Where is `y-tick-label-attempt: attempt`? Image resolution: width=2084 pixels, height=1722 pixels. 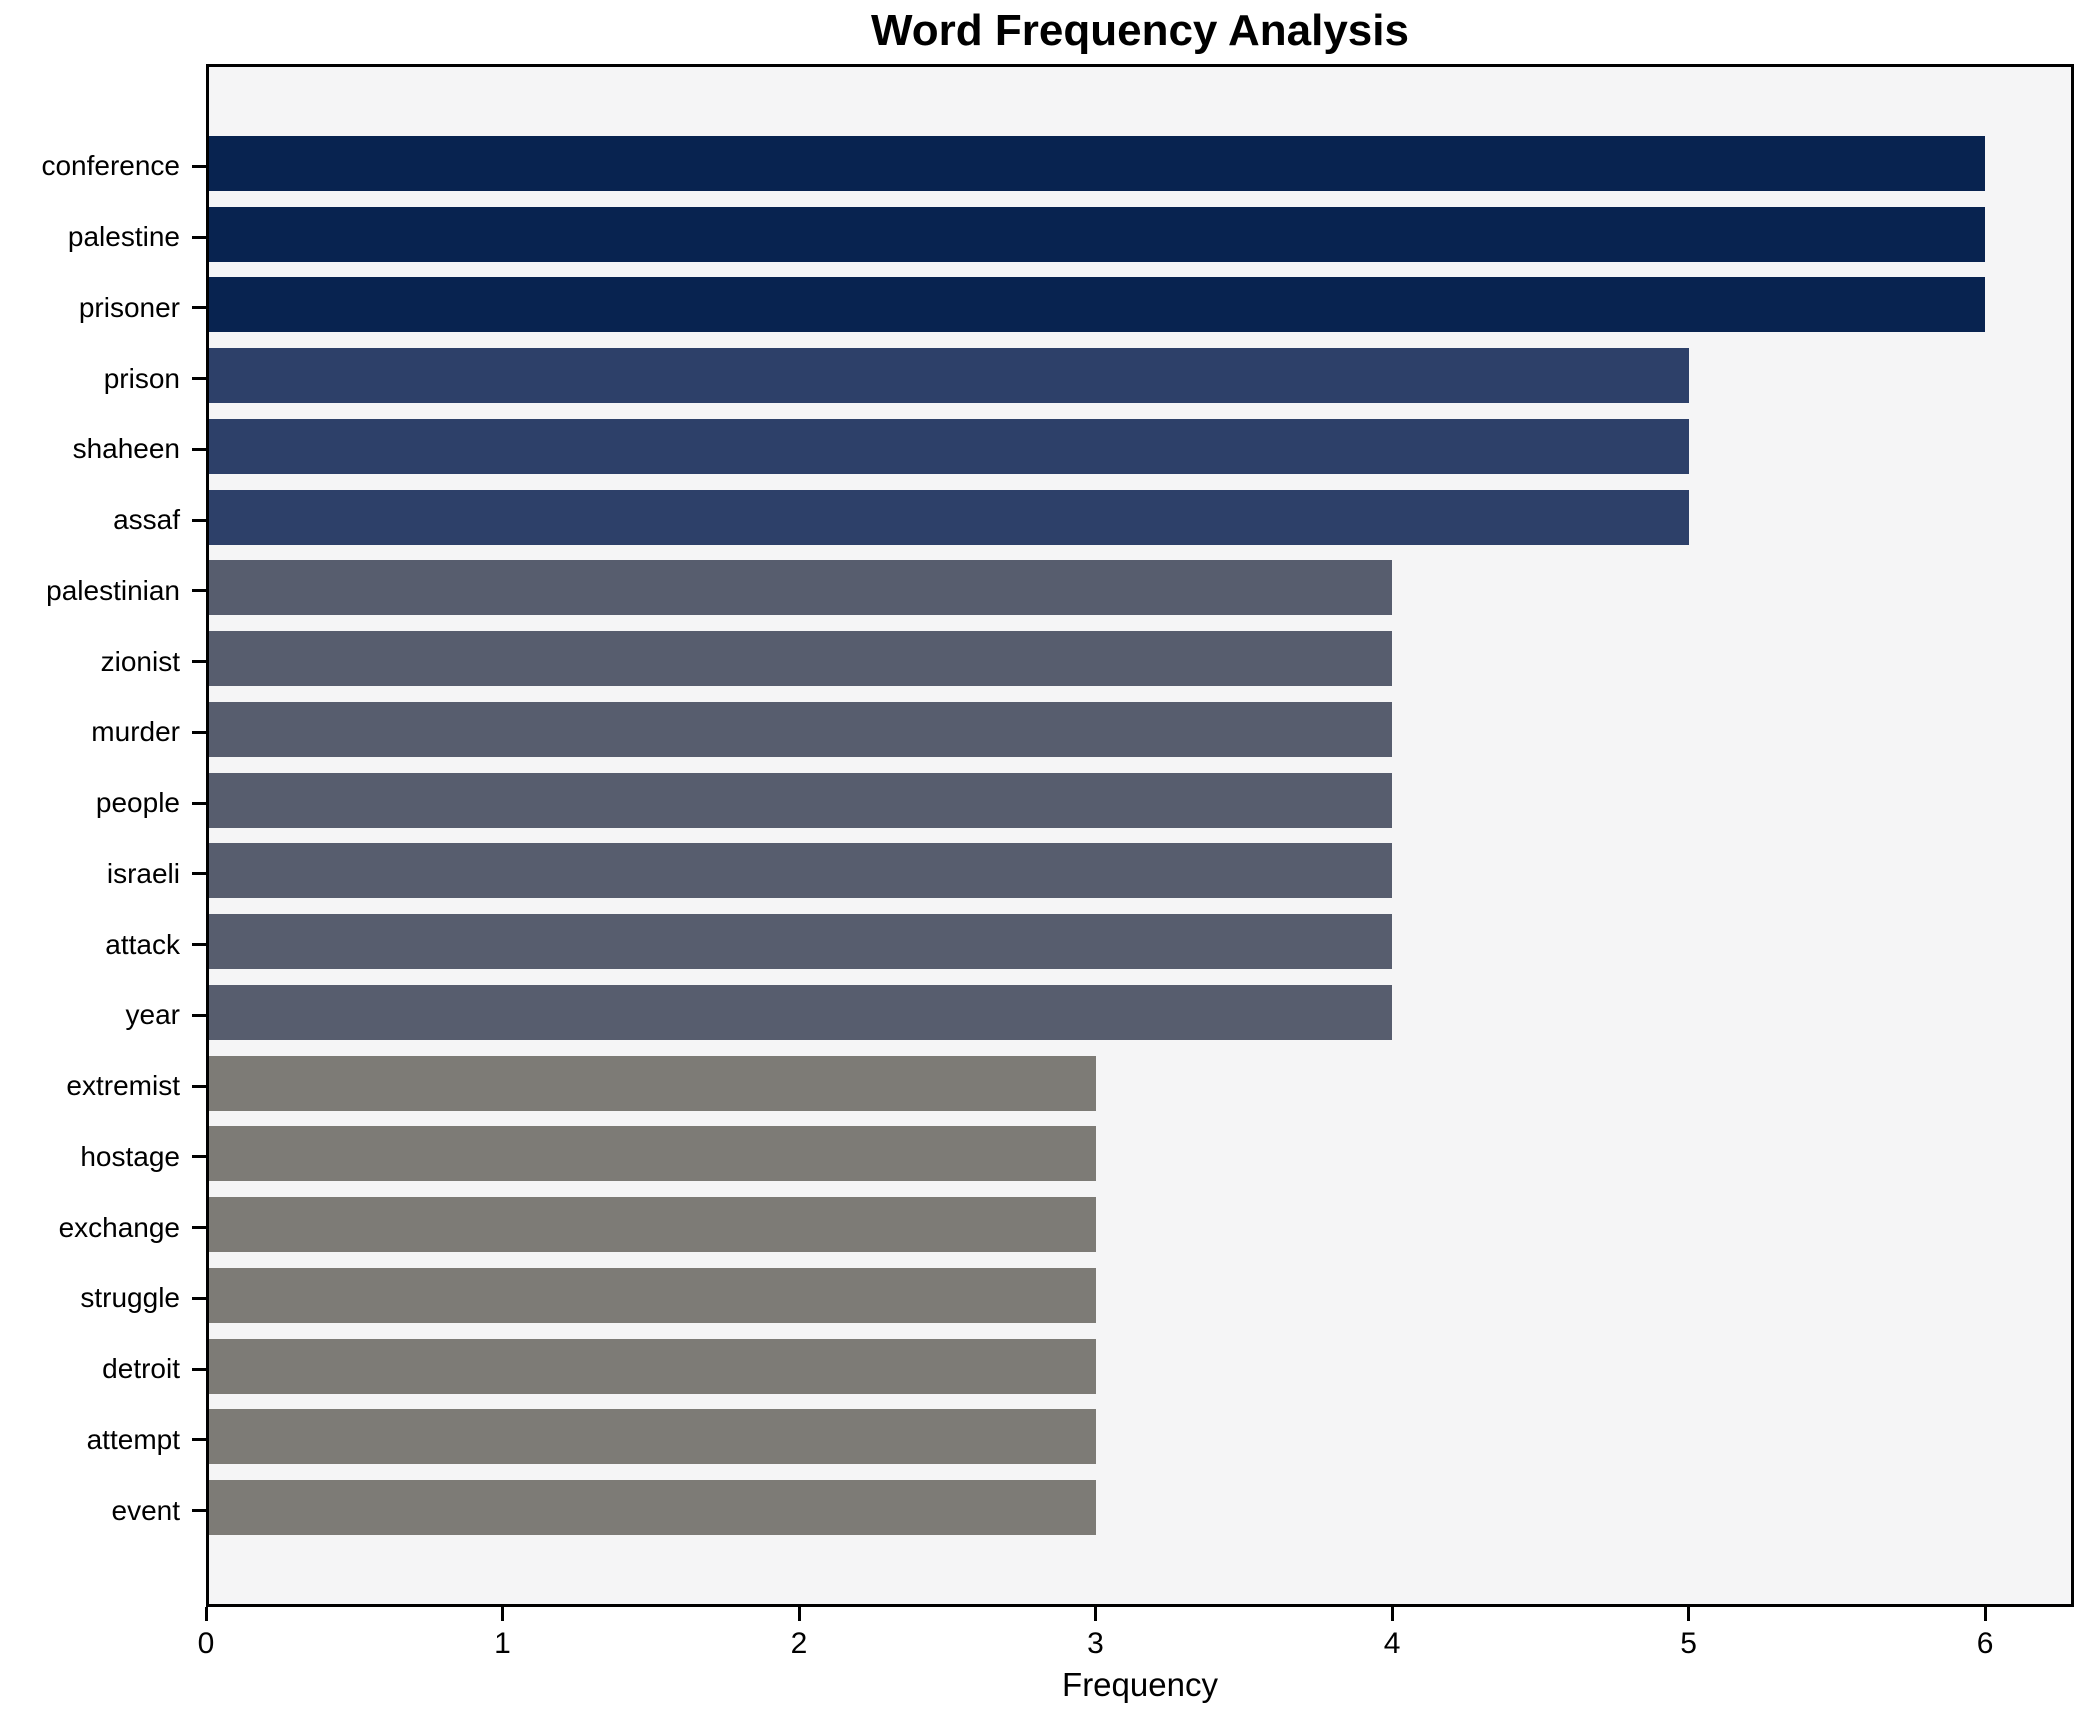 y-tick-label-attempt: attempt is located at coordinates (133, 1439).